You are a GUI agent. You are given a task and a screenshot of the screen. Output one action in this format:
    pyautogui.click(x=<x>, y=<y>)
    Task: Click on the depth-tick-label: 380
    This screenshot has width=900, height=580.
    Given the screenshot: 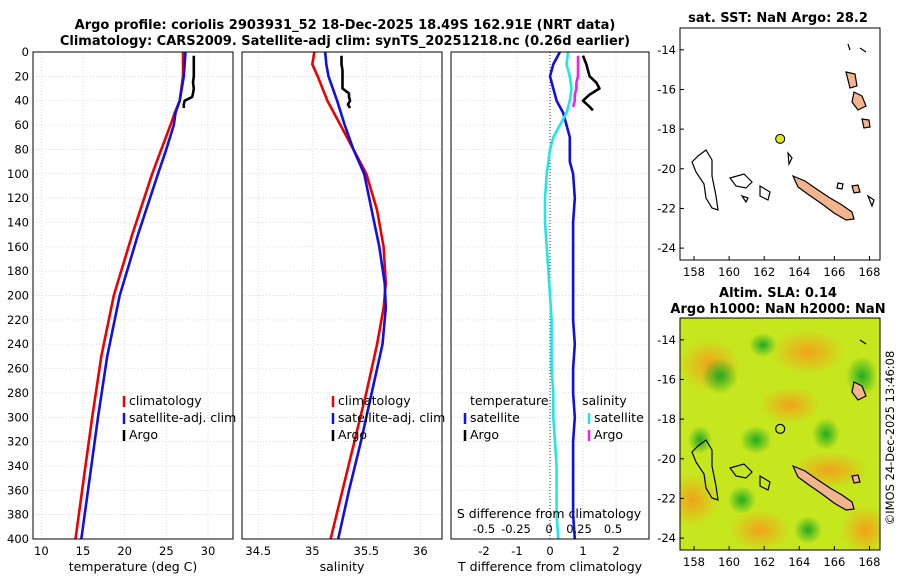 What is the action you would take?
    pyautogui.click(x=18, y=515)
    